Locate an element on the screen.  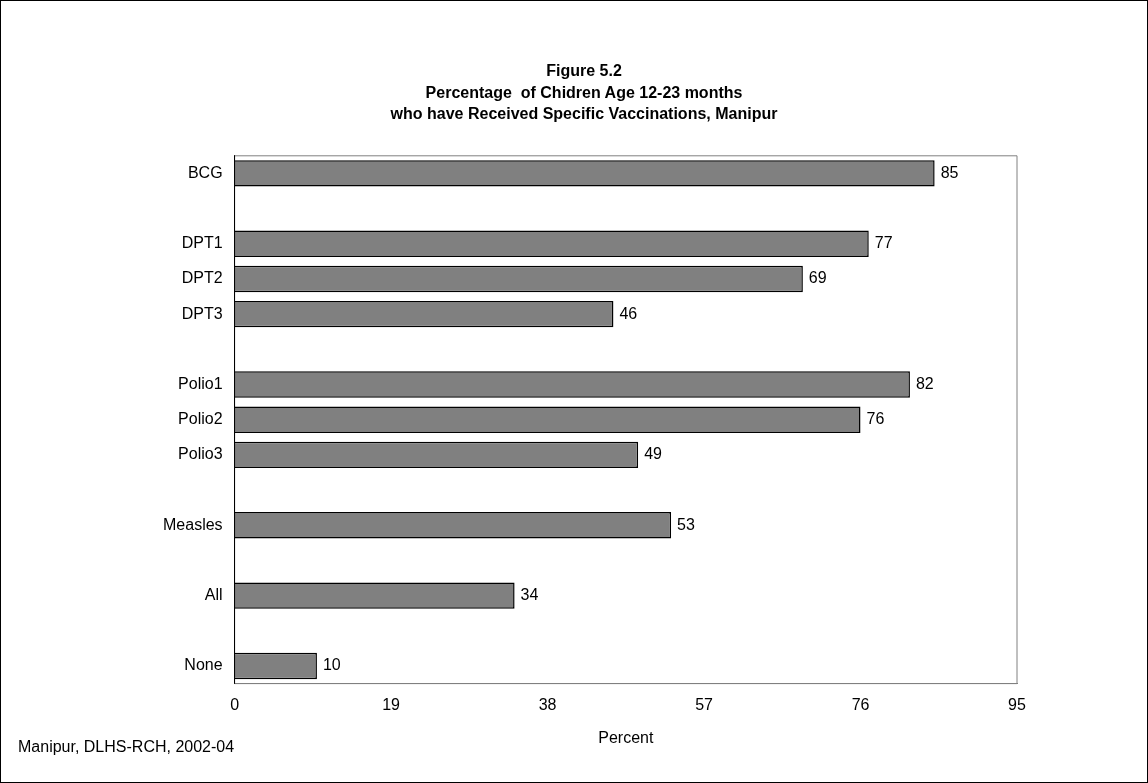
data-label: 53 is located at coordinates (686, 524).